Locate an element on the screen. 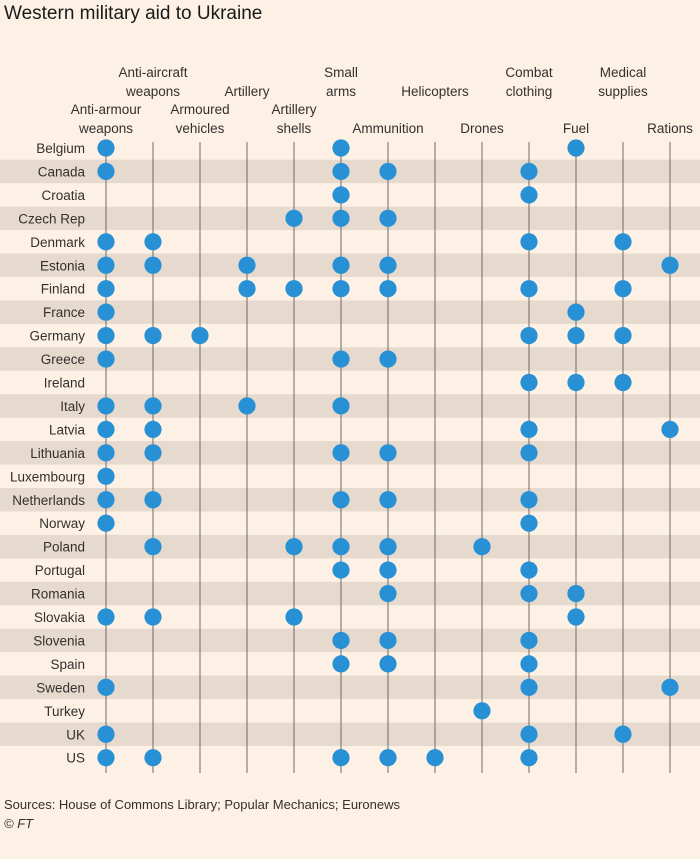 The width and height of the screenshot is (700, 859). country-label: Norway is located at coordinates (62, 523).